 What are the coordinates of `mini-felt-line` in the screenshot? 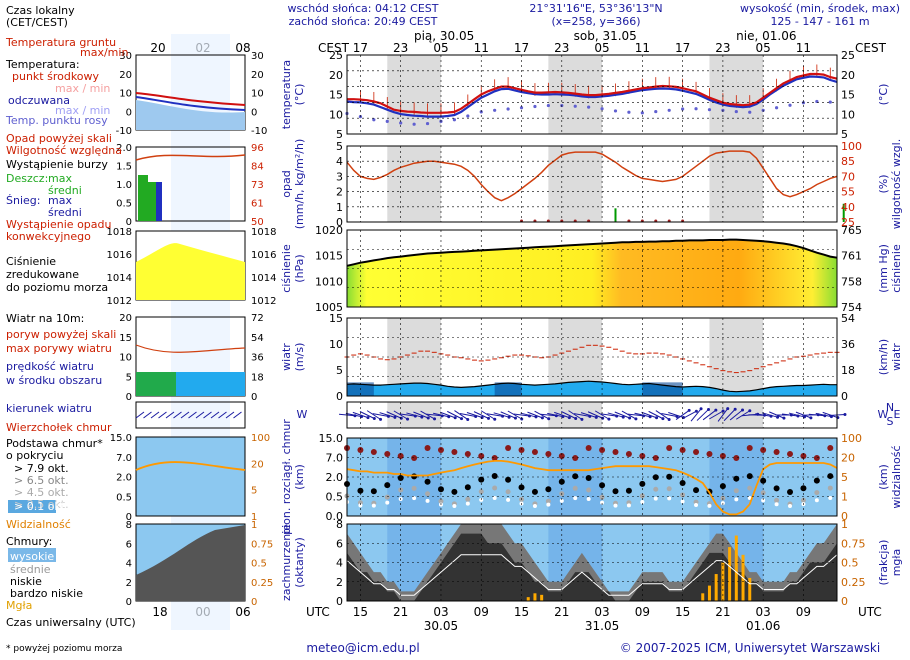 It's located at (190, 103).